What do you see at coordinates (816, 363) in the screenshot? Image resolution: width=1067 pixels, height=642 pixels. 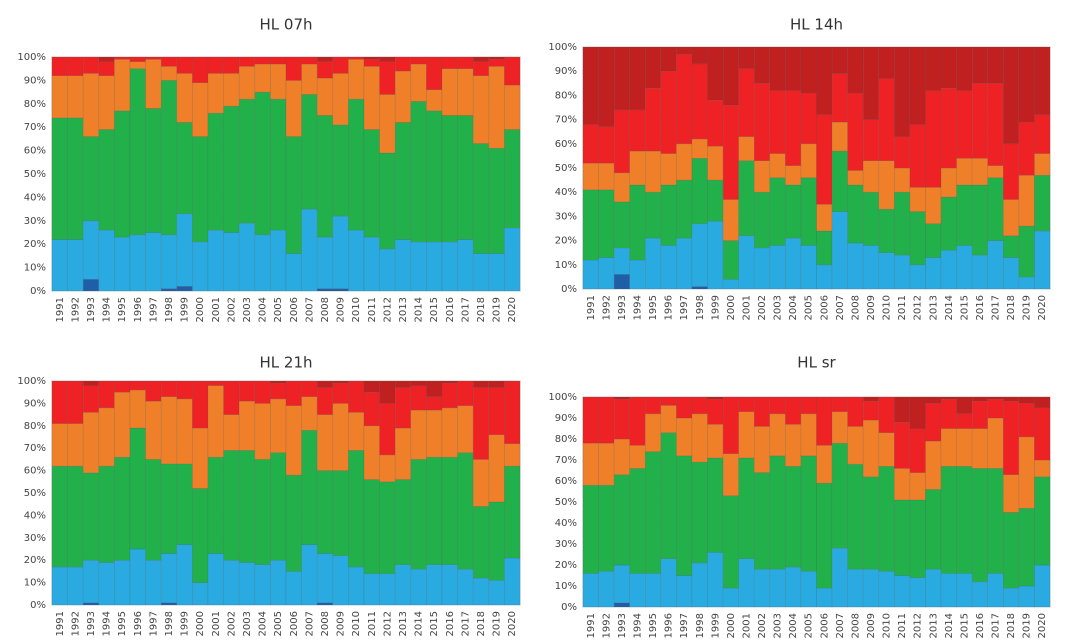 I see `chart-title: HL sr` at bounding box center [816, 363].